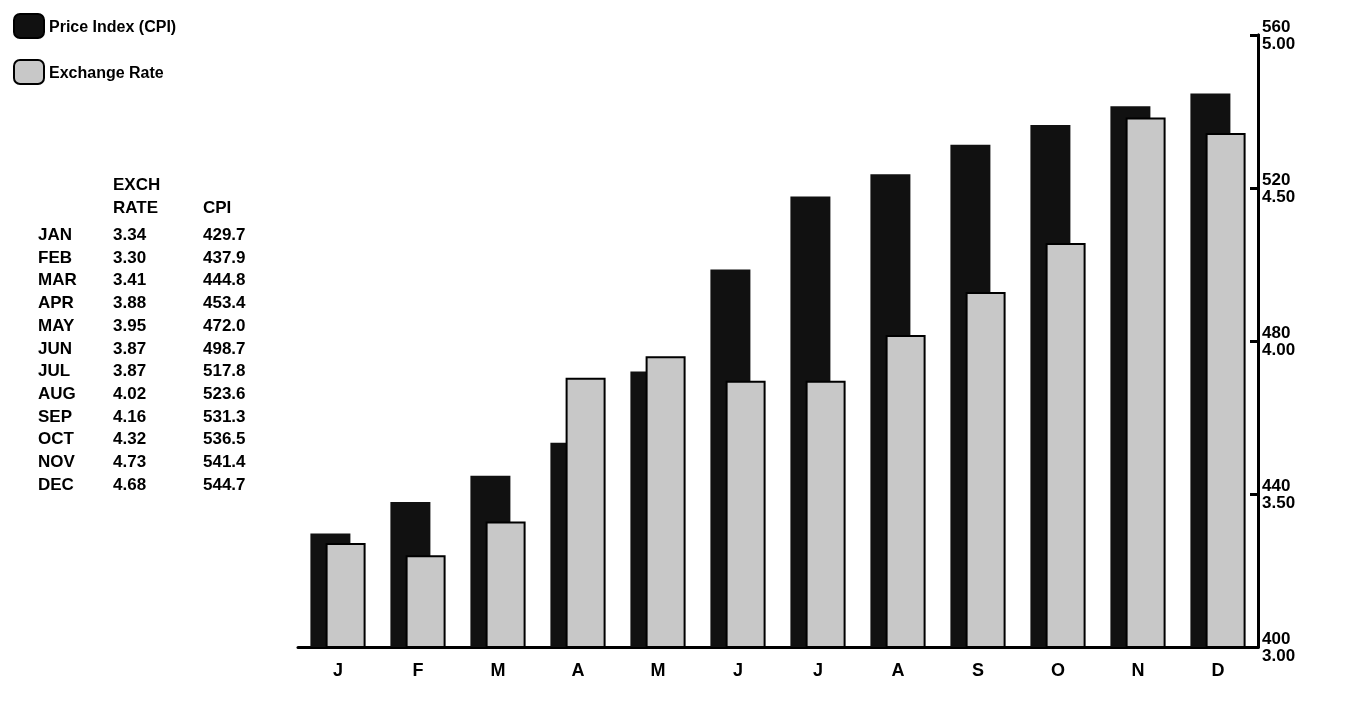  I want to click on y-tick-label: 520, so click(1276, 179).